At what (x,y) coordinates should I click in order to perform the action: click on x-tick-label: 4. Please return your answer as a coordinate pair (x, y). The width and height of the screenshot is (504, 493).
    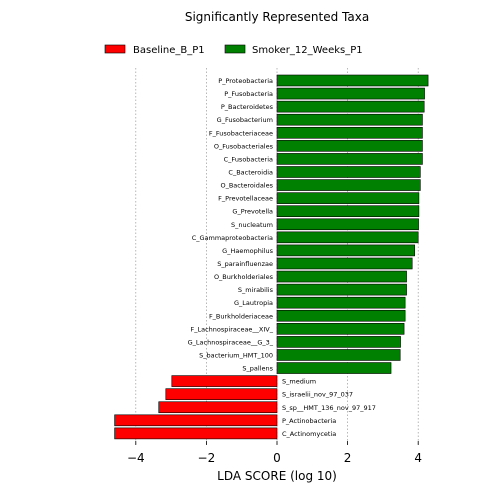
    Looking at the image, I should click on (418, 458).